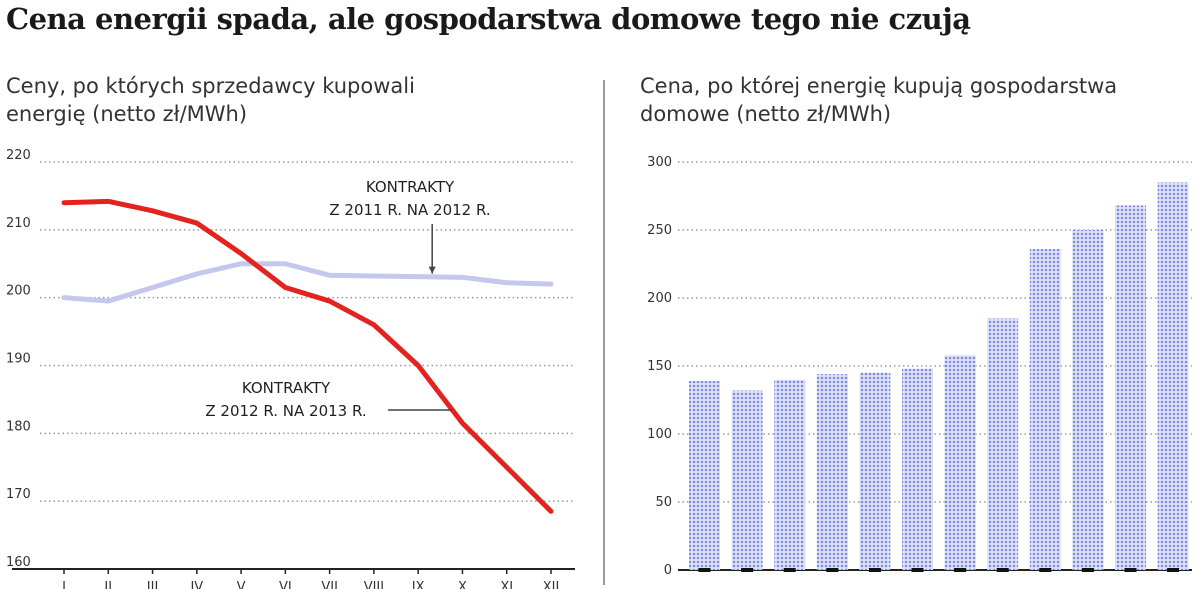  I want to click on x-tick-label: VI, so click(285, 584).